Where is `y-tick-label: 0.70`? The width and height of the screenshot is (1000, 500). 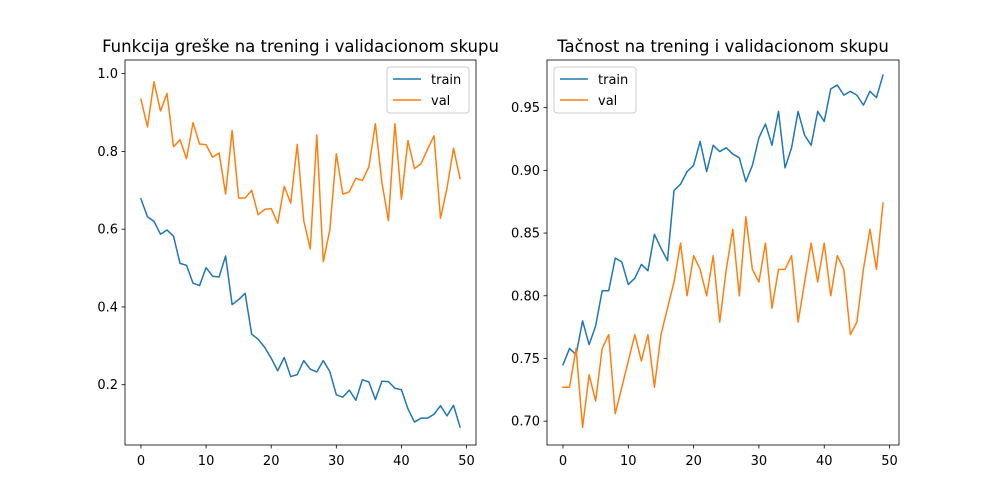 y-tick-label: 0.70 is located at coordinates (525, 422).